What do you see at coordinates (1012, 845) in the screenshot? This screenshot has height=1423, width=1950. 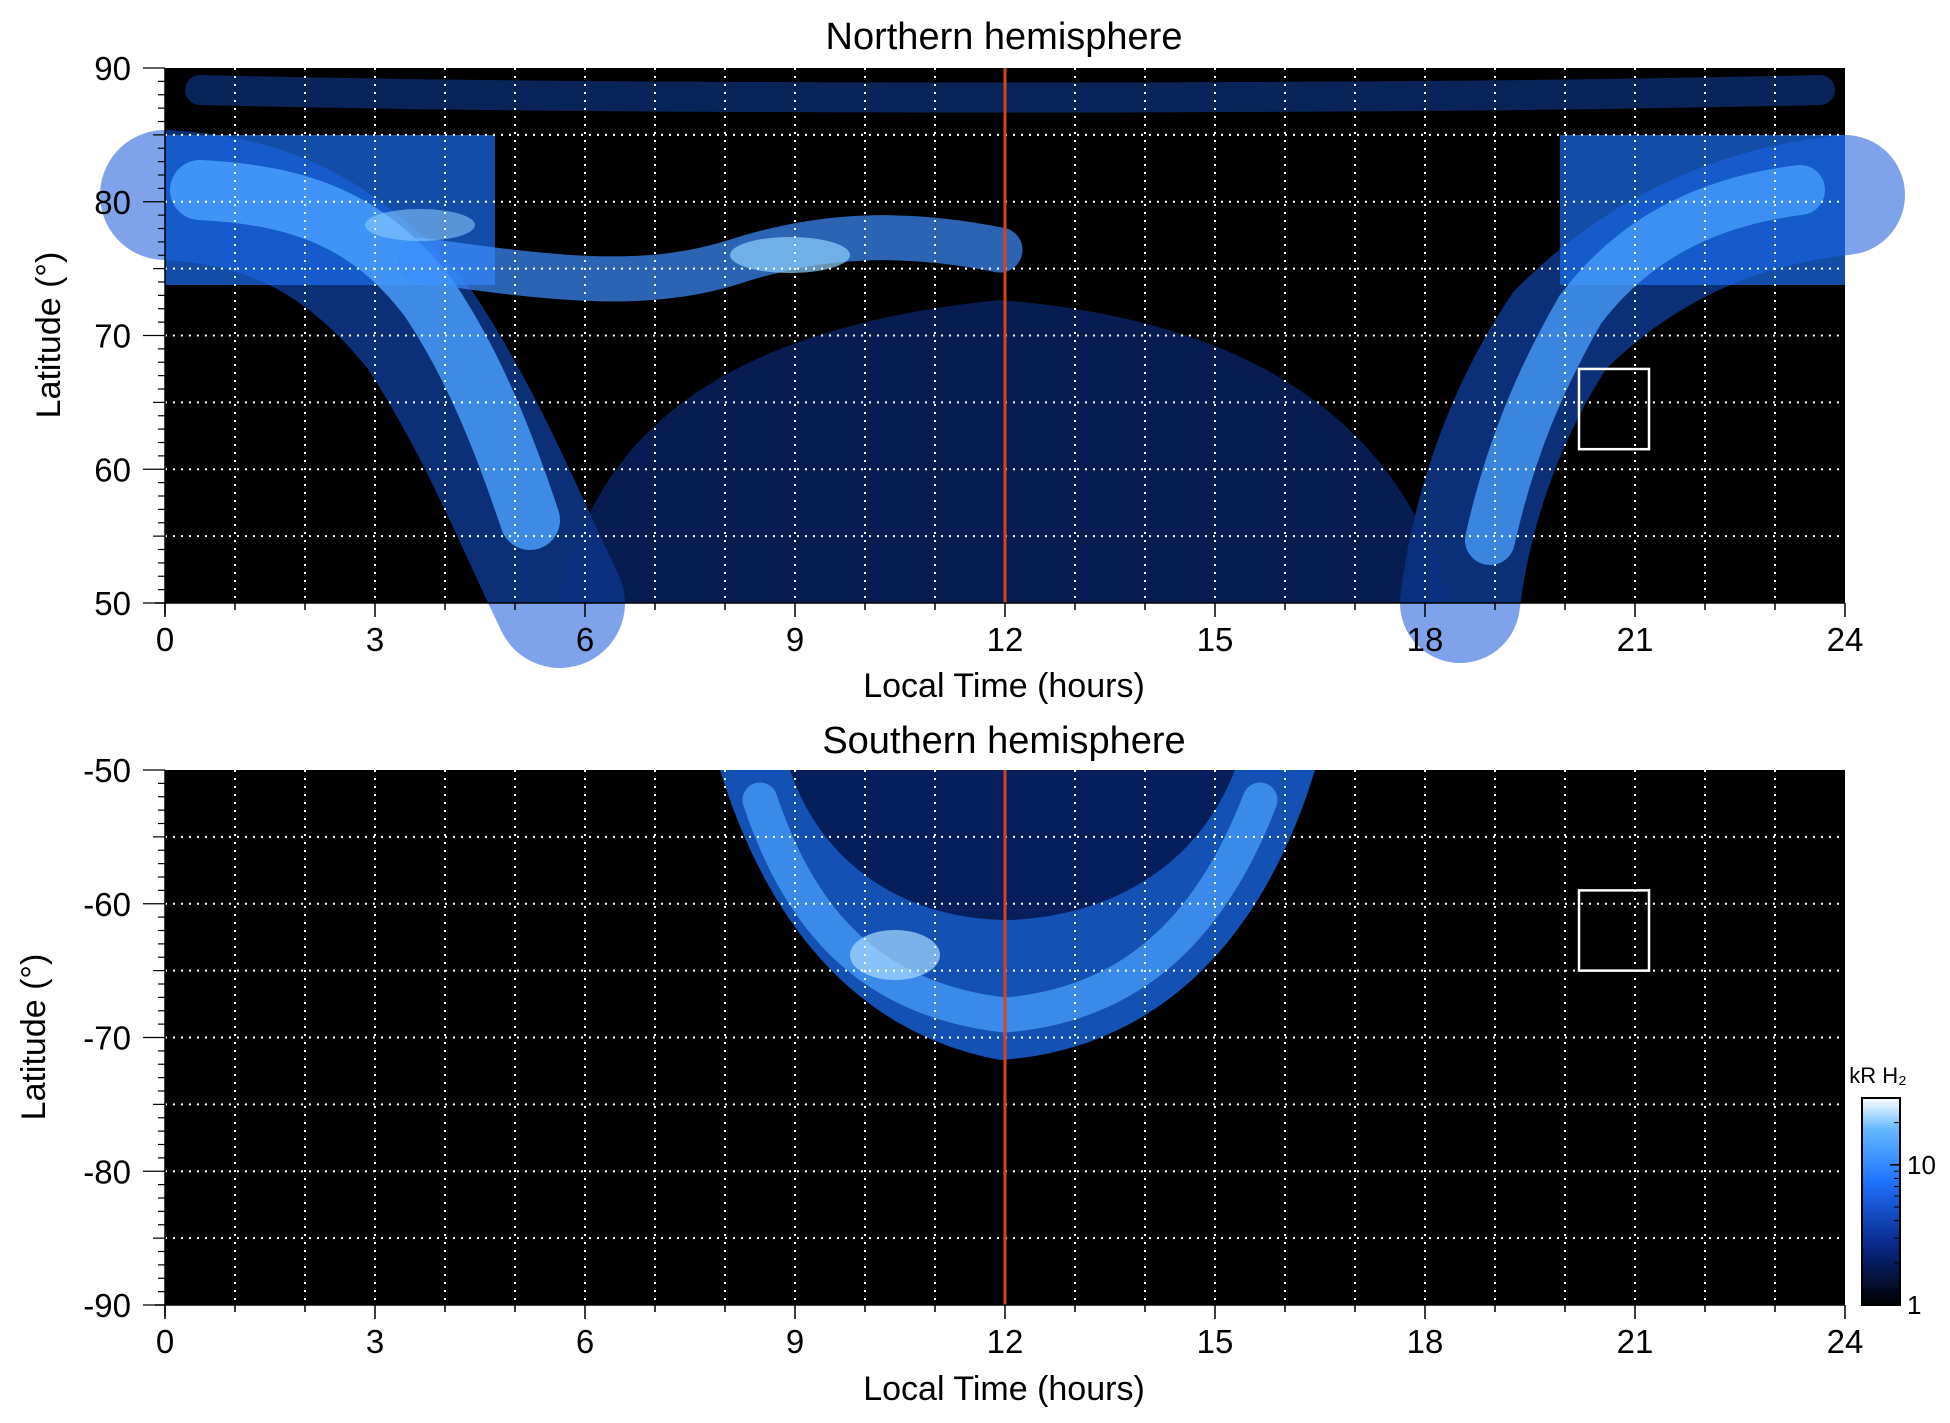 I see `south-oval-inner-cap` at bounding box center [1012, 845].